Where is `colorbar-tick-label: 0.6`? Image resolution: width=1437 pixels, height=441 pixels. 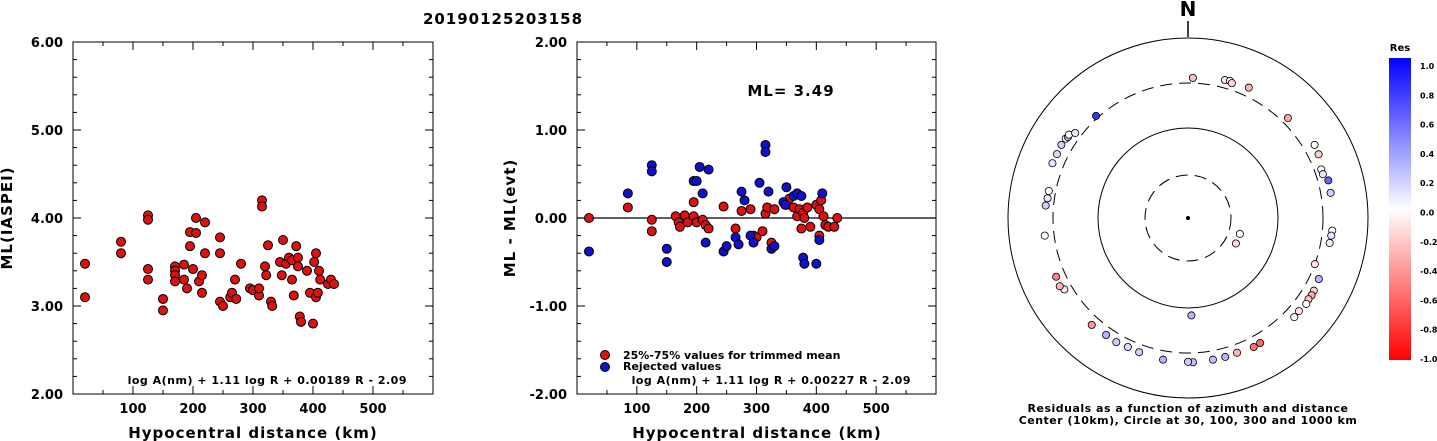 colorbar-tick-label: 0.6 is located at coordinates (1427, 125).